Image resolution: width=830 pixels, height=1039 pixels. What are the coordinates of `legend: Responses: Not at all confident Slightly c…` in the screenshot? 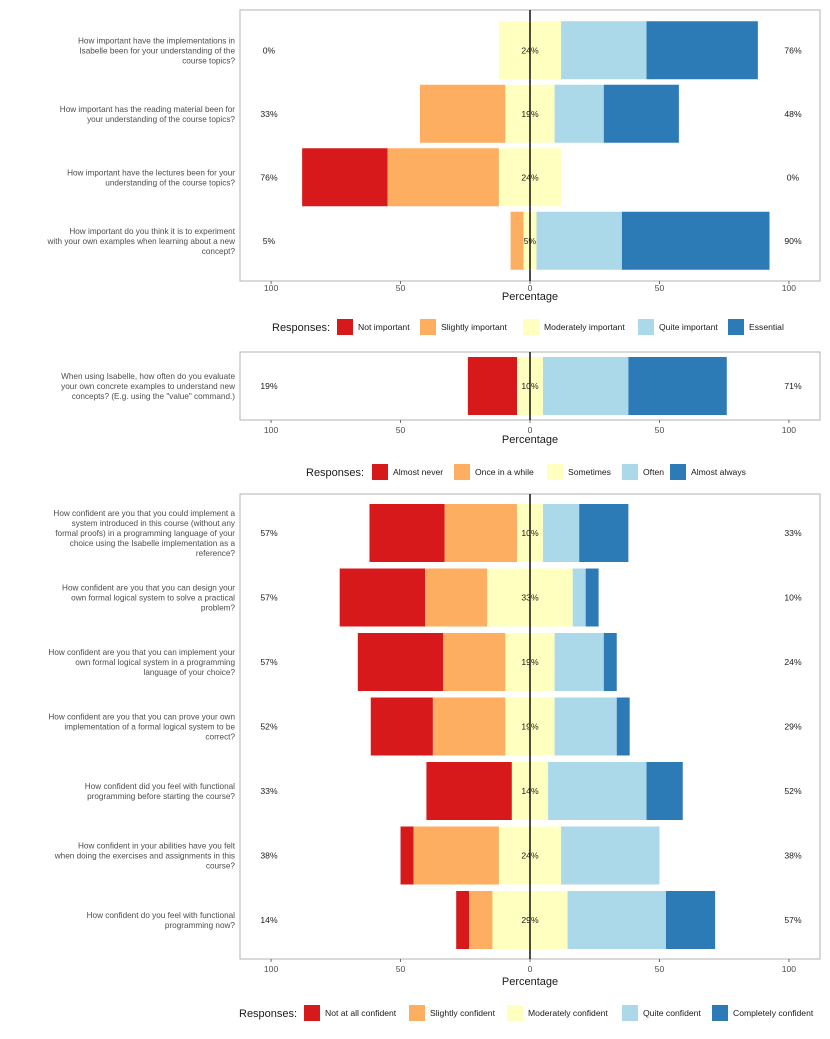 It's located at (526, 1013).